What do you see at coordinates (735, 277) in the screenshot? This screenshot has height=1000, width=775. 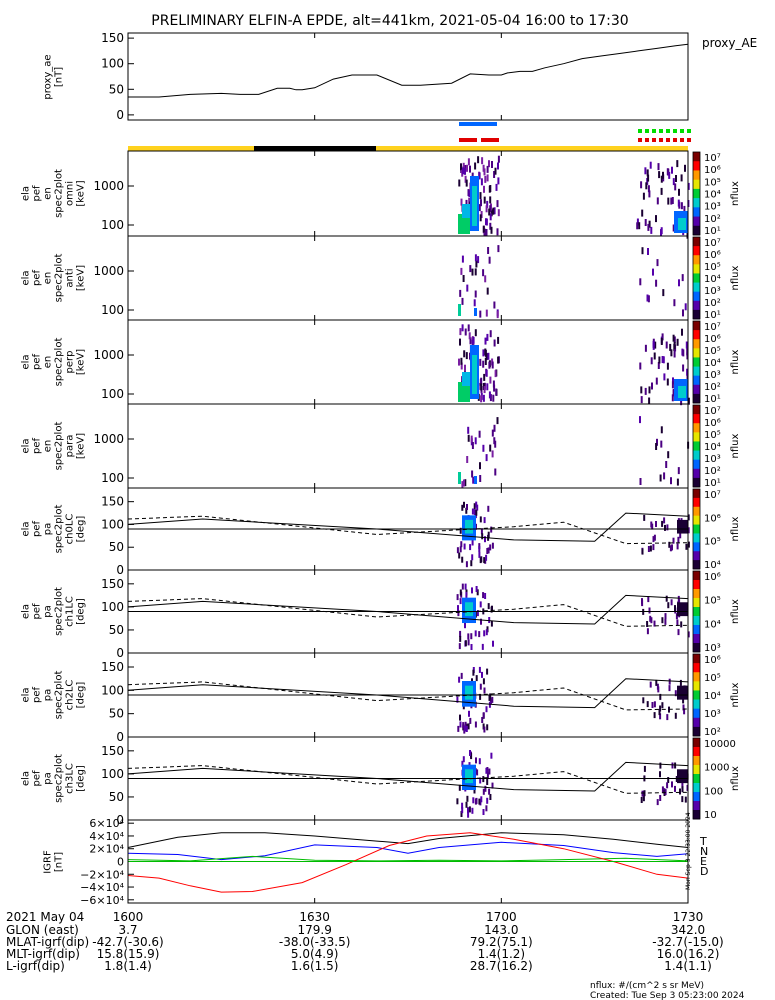 I see `colorbar-label: nflux` at bounding box center [735, 277].